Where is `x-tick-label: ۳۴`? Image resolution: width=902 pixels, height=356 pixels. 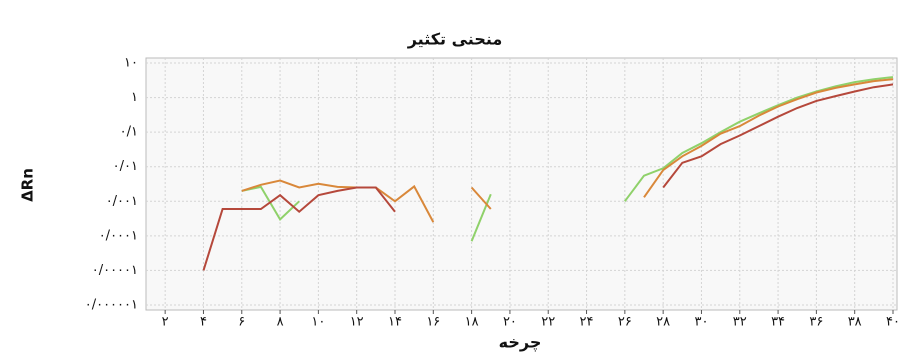 x-tick-label: ۳۴ is located at coordinates (778, 322).